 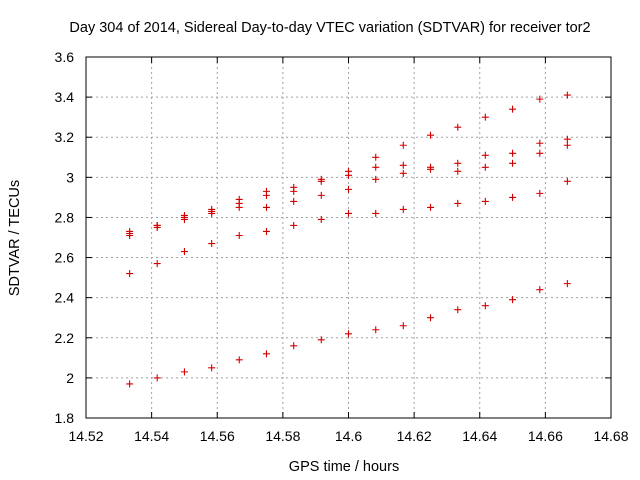 I want to click on x-tick-label: 14.56, so click(x=217, y=436).